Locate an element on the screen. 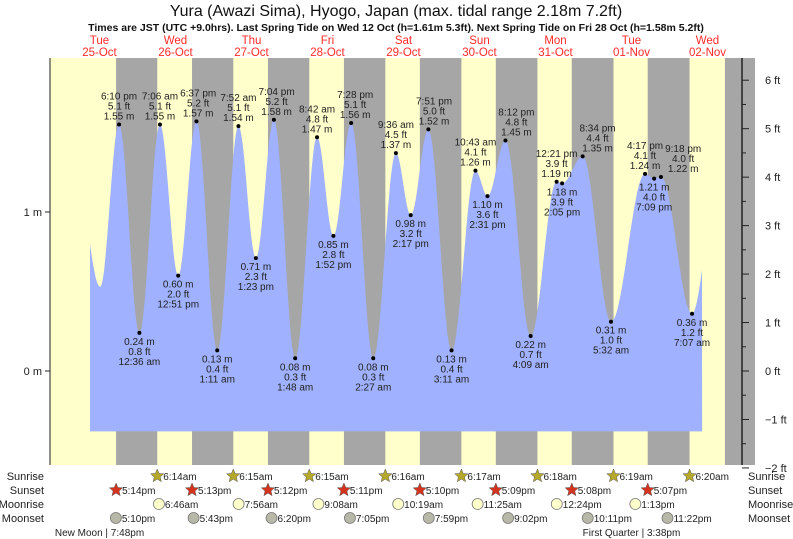 The height and width of the screenshot is (539, 793). high-tide-label: 8:42 am4.8 ft1.47 m is located at coordinates (317, 119).